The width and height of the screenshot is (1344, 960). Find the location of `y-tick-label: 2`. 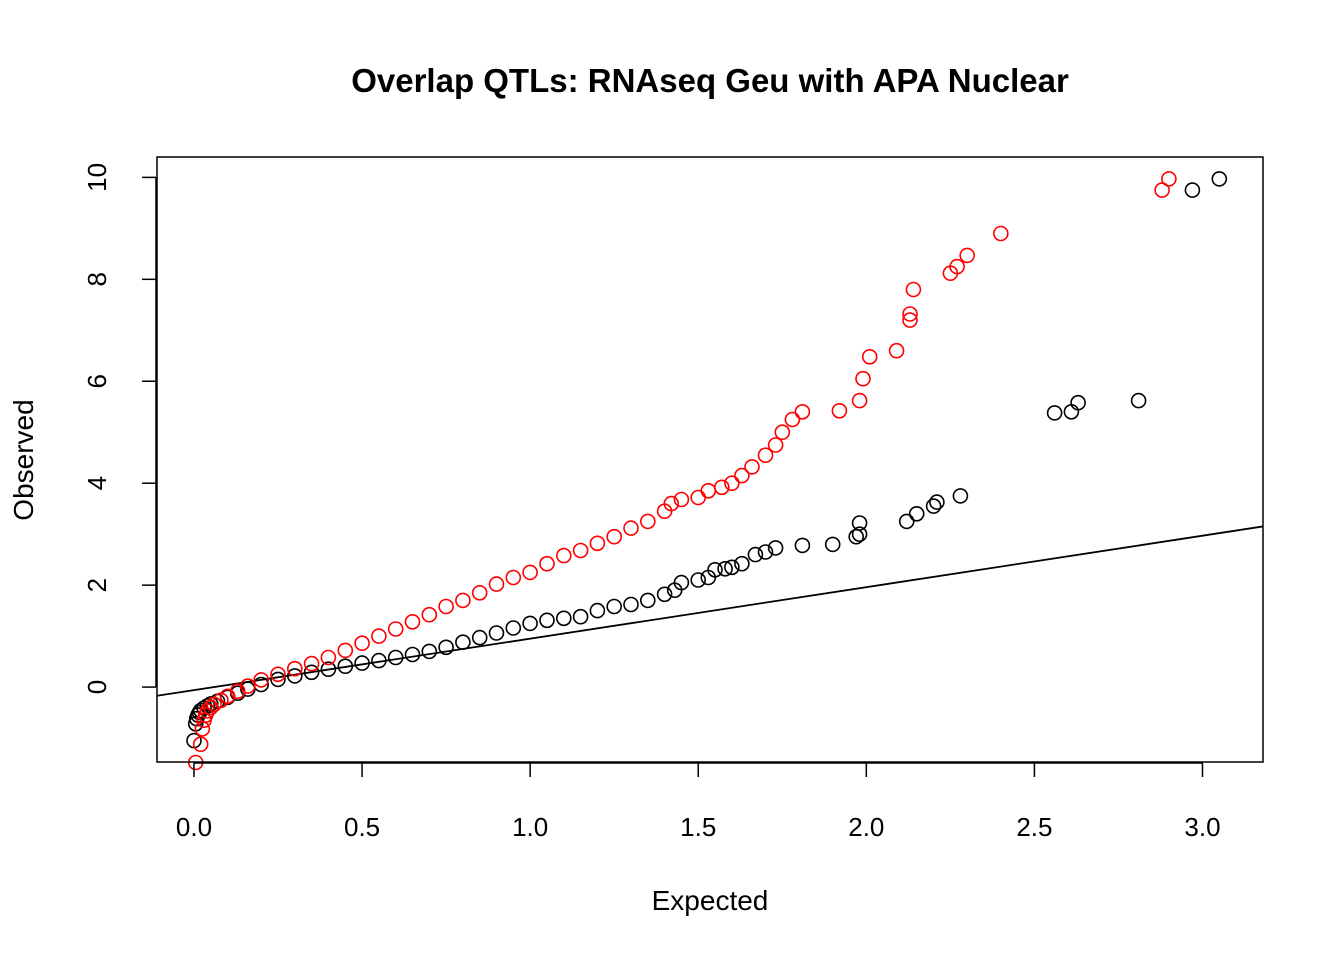

y-tick-label: 2 is located at coordinates (97, 585).